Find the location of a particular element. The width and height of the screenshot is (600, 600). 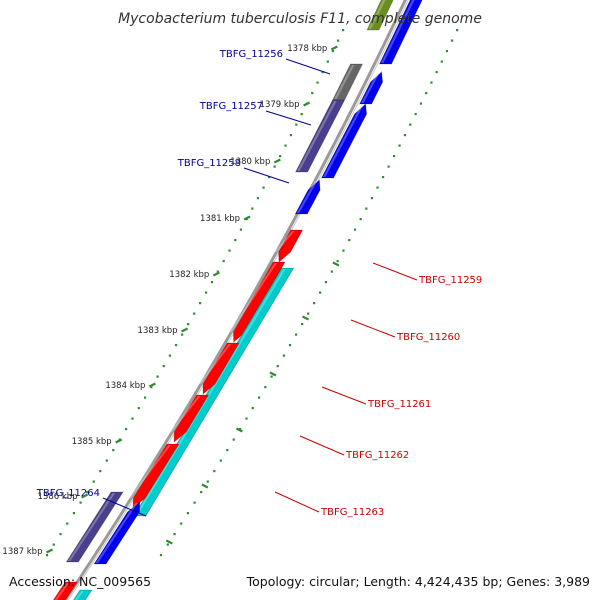

gene-top-green is located at coordinates (381, 15).